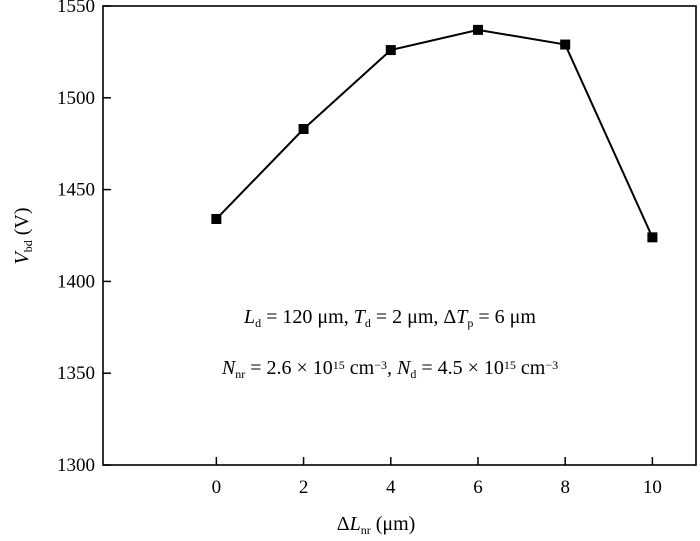  What do you see at coordinates (304, 487) in the screenshot?
I see `x-tick-label-1: 2` at bounding box center [304, 487].